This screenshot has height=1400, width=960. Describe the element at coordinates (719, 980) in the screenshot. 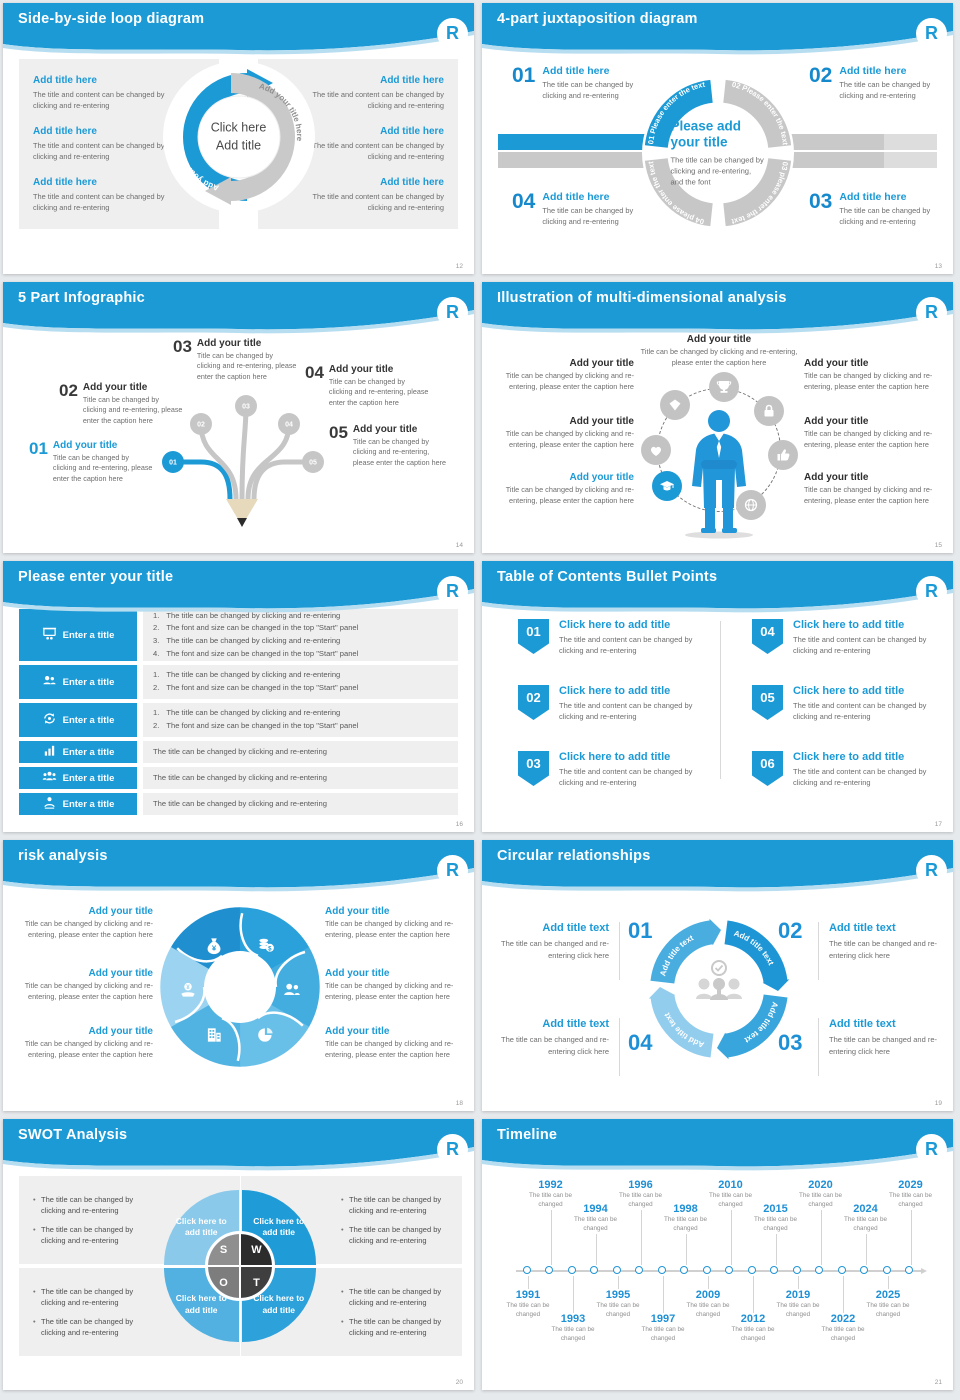

I see `team-check-icon` at that location.